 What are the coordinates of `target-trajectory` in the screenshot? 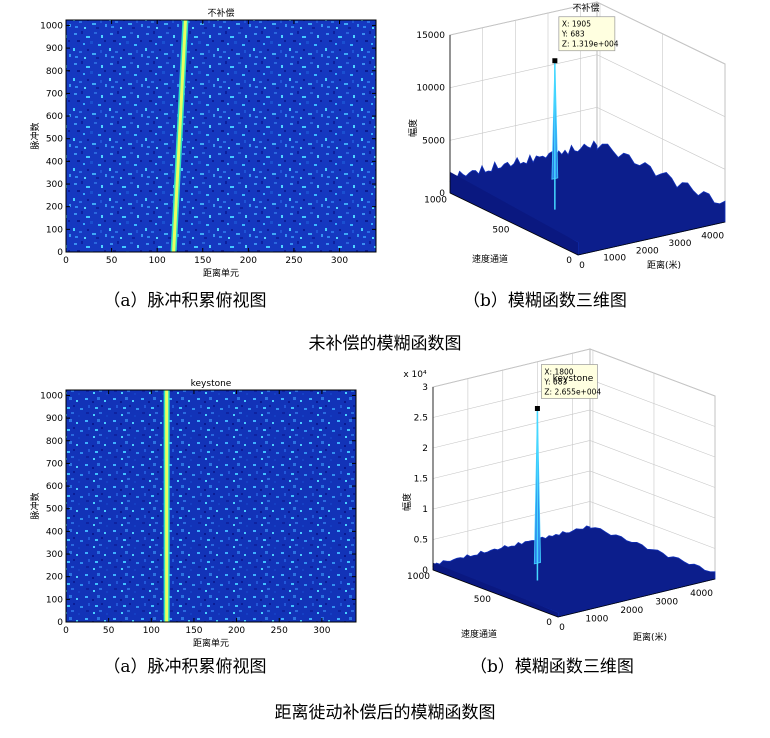 It's located at (179, 136).